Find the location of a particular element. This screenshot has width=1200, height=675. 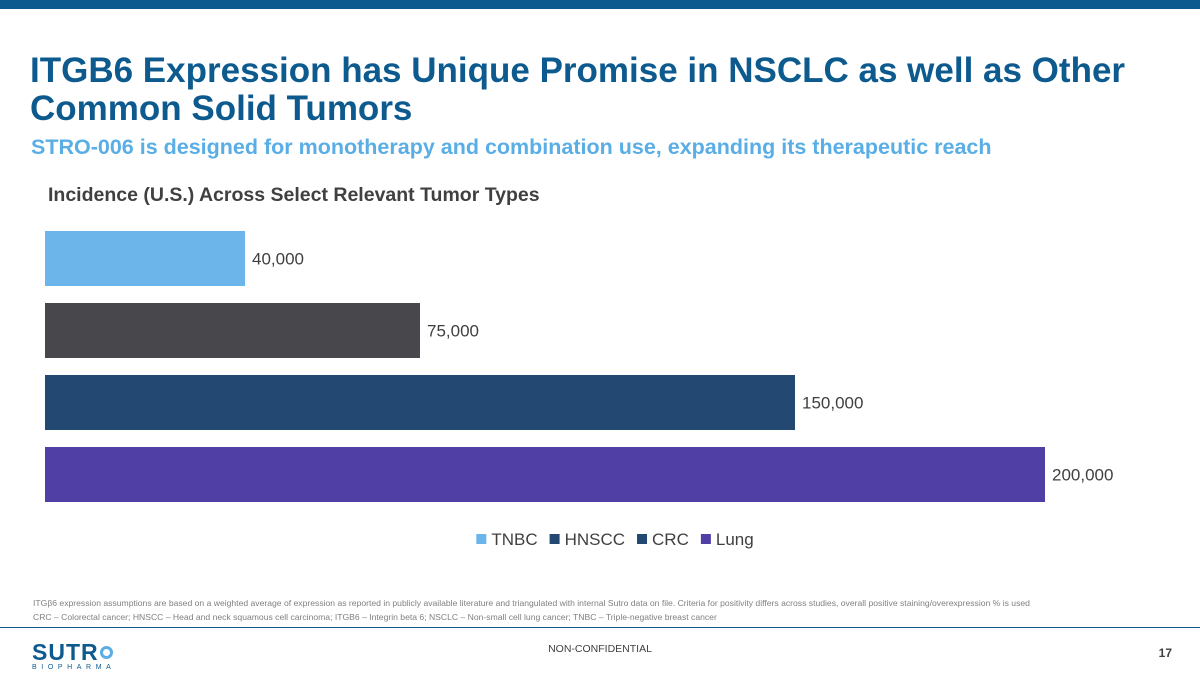

bar-hnscc is located at coordinates (232, 330).